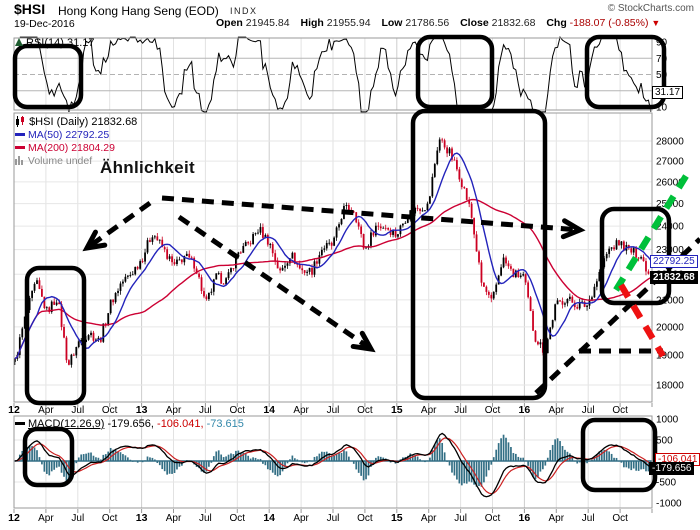  What do you see at coordinates (180, 424) in the screenshot?
I see `macd-signal-value: -106.041,` at bounding box center [180, 424].